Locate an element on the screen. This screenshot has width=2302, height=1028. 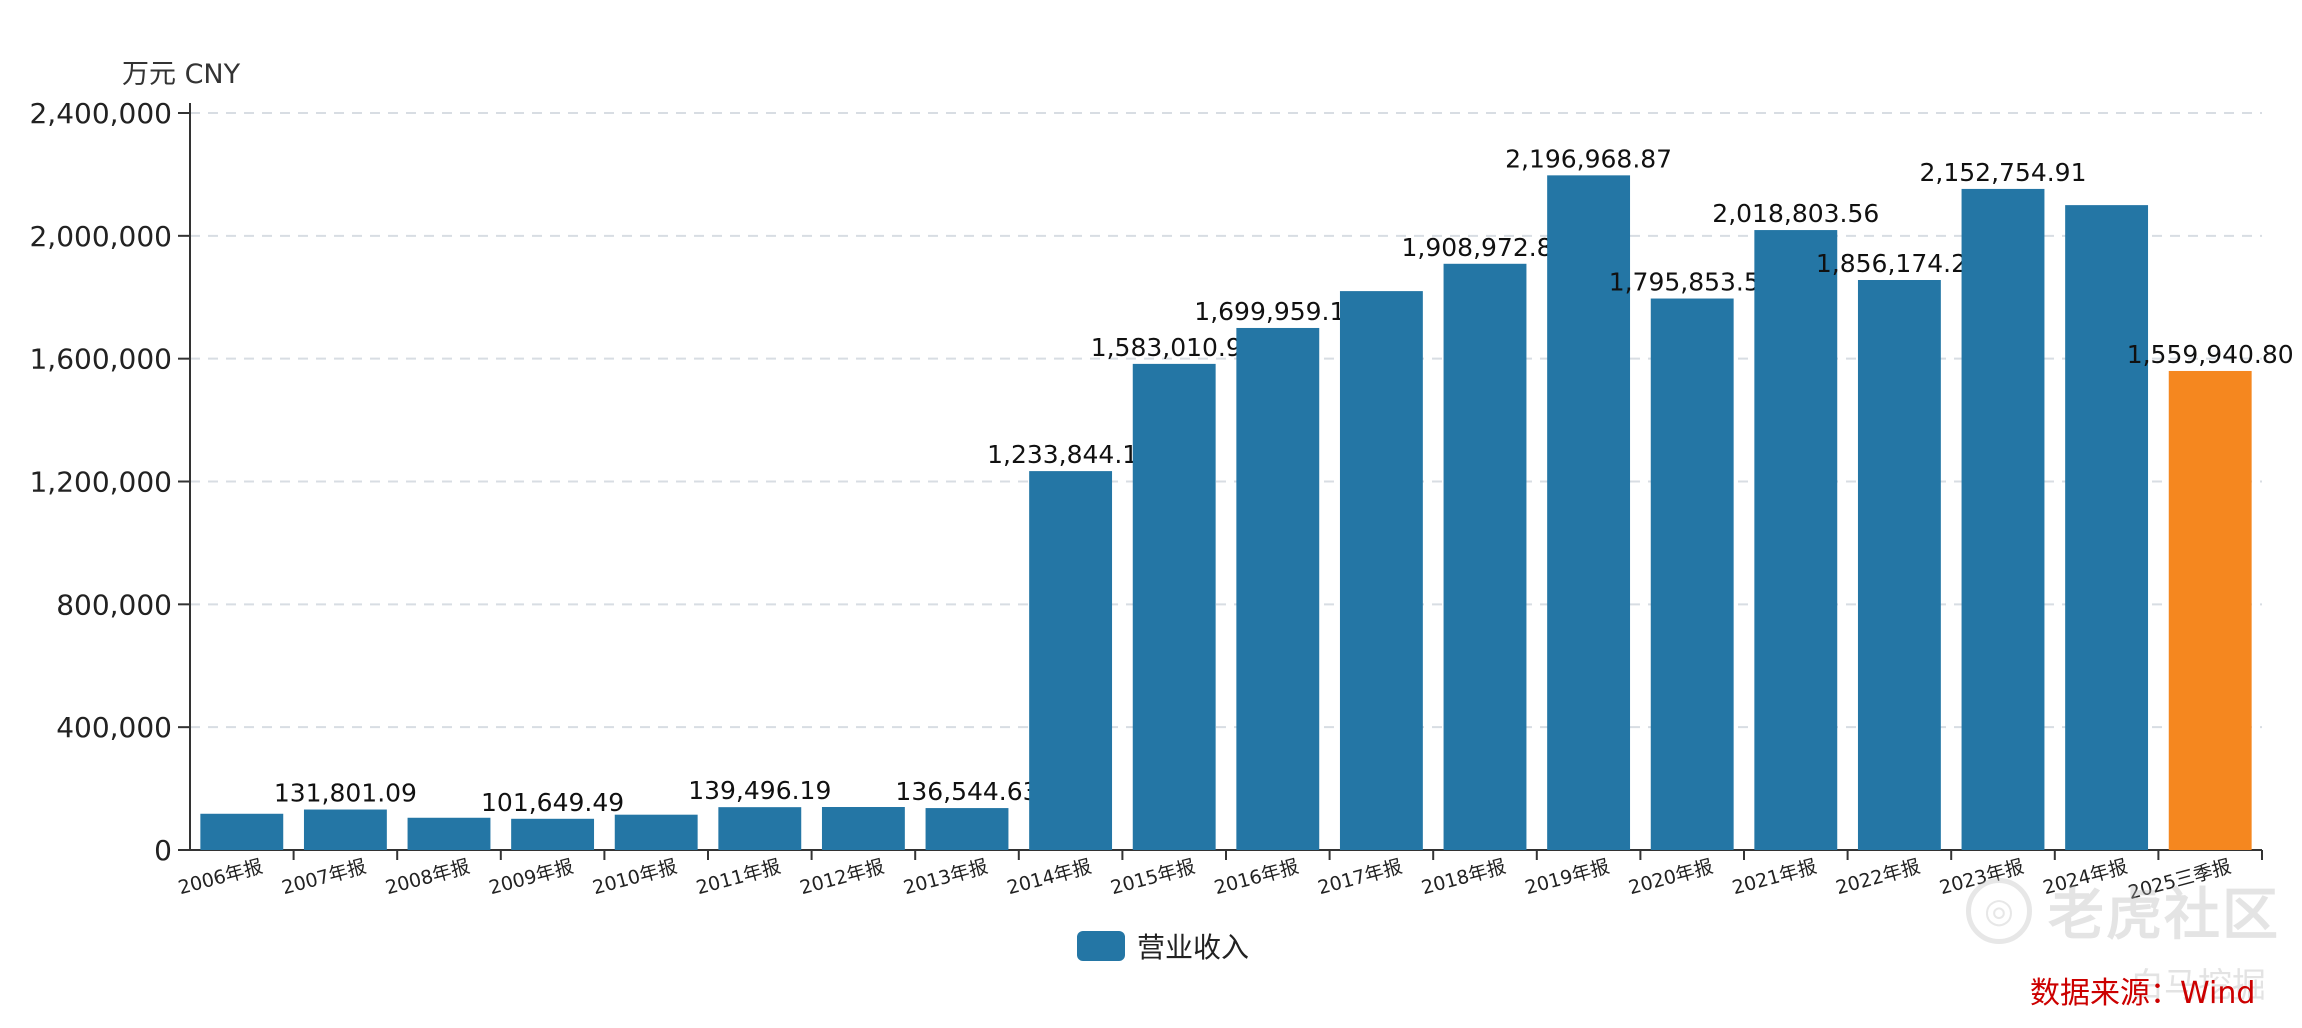
x-tick-label: 2020年报 is located at coordinates (1670, 878).